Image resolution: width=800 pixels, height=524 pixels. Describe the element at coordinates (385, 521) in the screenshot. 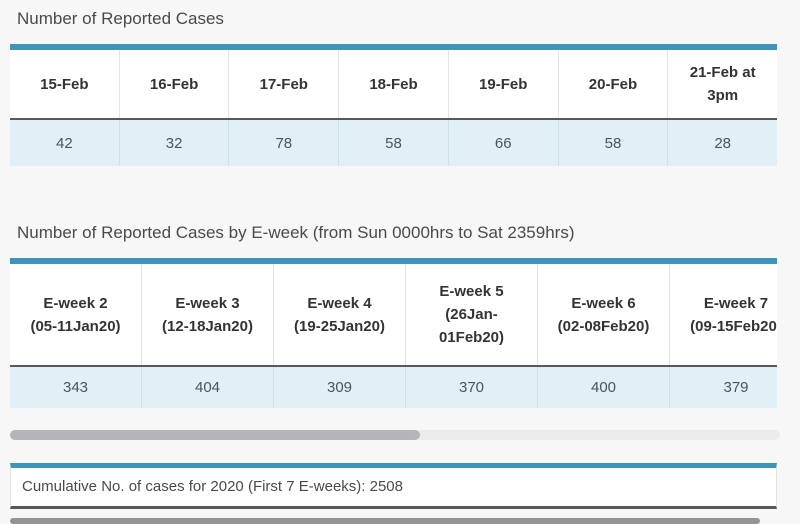

I see `next-section-bar` at that location.